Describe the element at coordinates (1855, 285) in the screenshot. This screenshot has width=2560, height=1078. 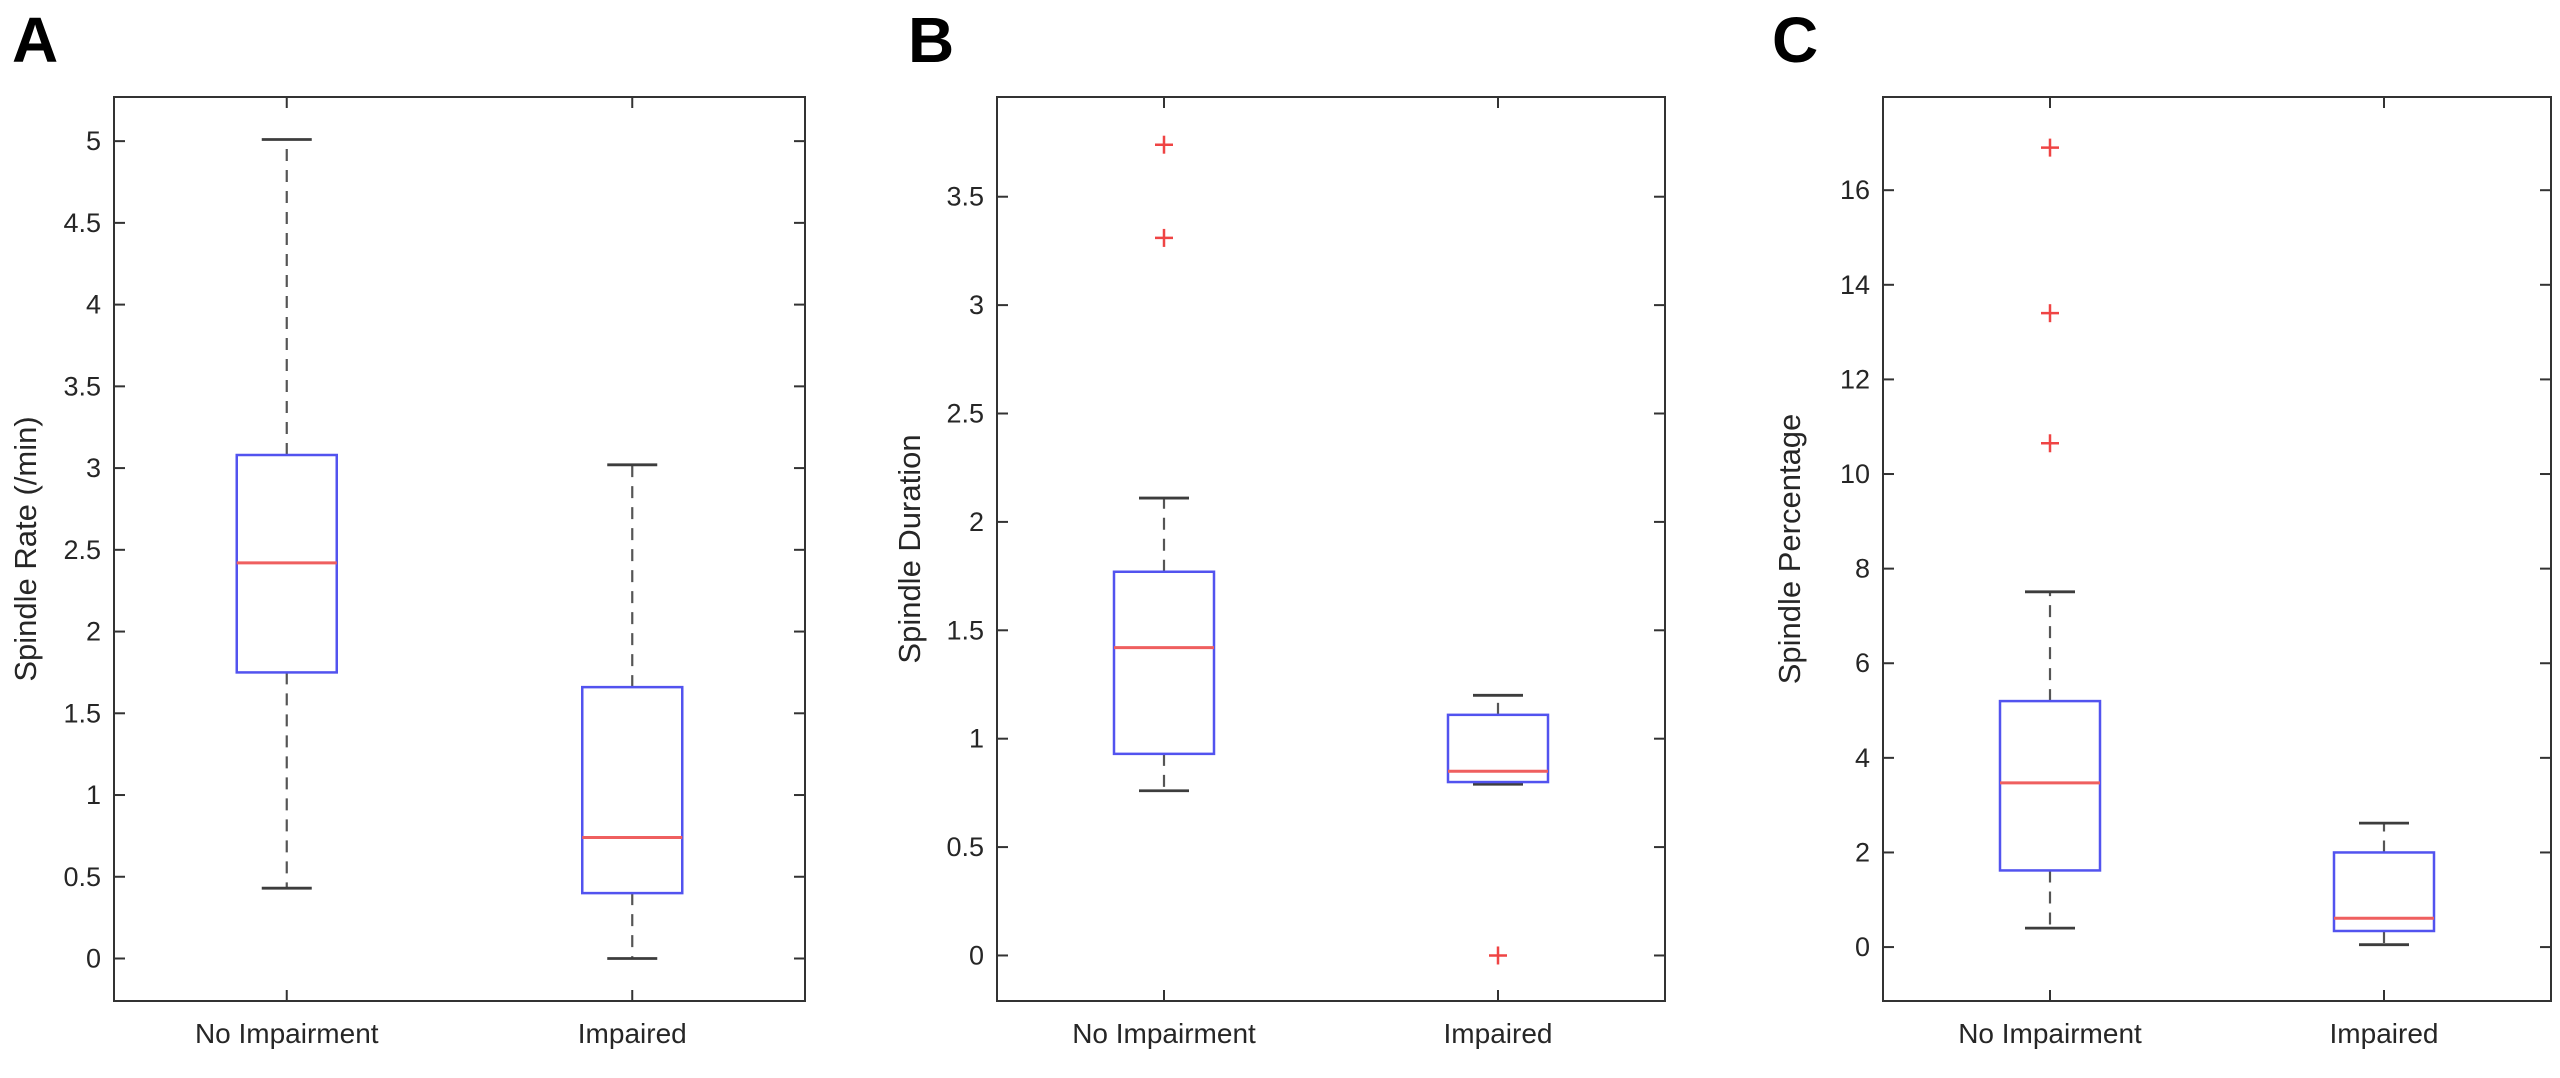
I see `svg-text: 14` at that location.